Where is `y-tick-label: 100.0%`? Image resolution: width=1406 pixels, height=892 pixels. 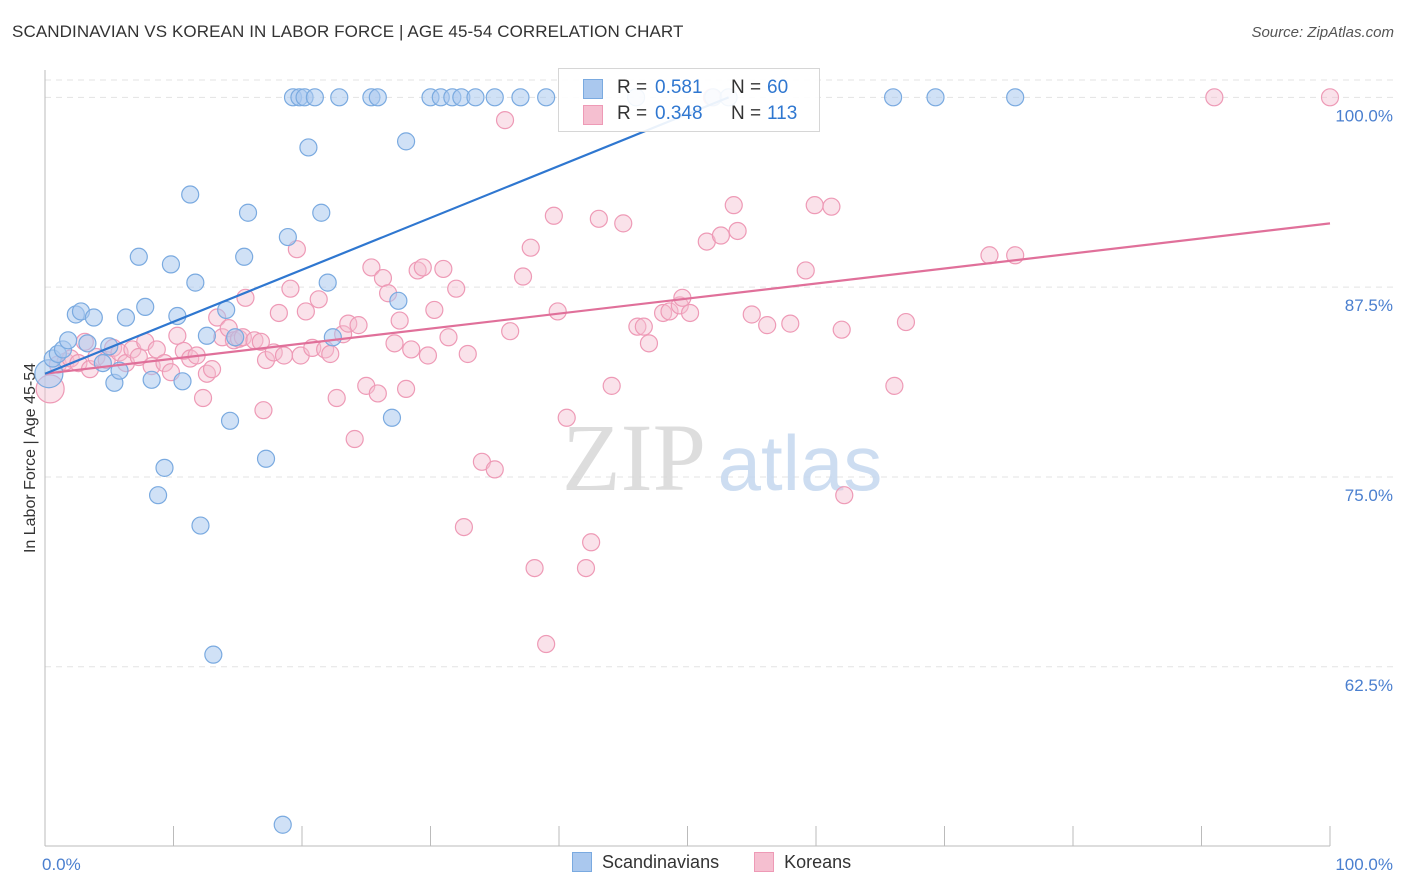 y-tick-label: 100.0% is located at coordinates (1364, 115).